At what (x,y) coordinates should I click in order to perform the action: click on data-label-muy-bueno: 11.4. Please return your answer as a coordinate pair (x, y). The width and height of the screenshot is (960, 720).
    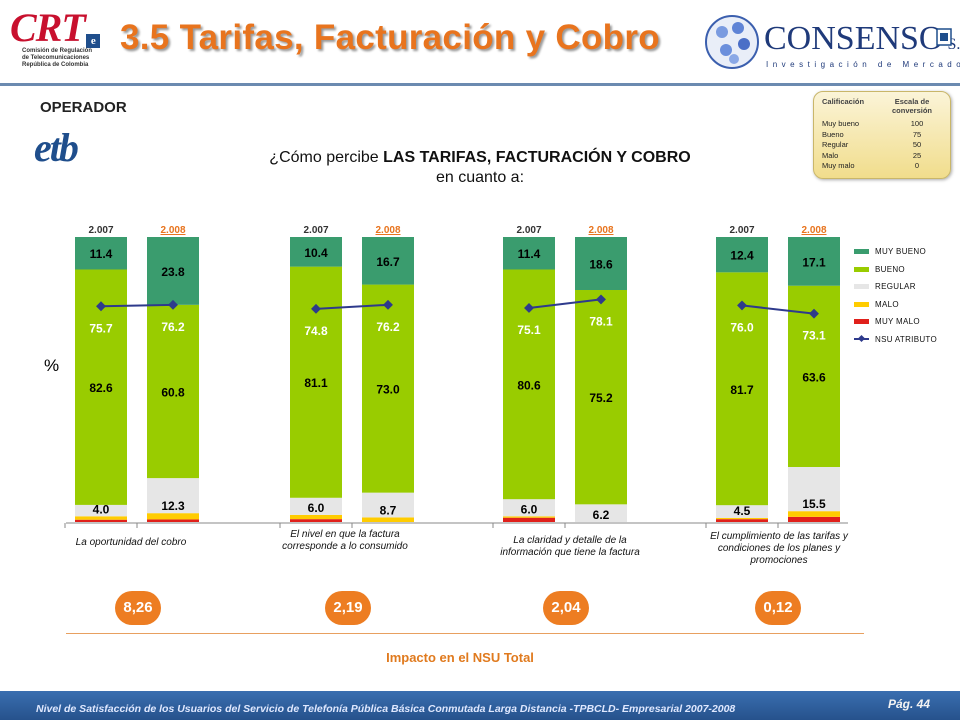
    Looking at the image, I should click on (101, 254).